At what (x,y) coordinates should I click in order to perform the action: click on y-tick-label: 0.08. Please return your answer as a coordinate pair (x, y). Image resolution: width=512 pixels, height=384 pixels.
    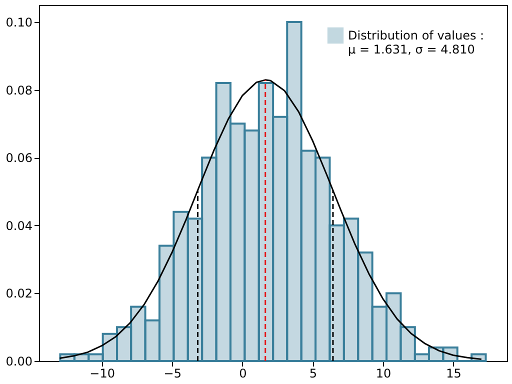
    Looking at the image, I should click on (19, 90).